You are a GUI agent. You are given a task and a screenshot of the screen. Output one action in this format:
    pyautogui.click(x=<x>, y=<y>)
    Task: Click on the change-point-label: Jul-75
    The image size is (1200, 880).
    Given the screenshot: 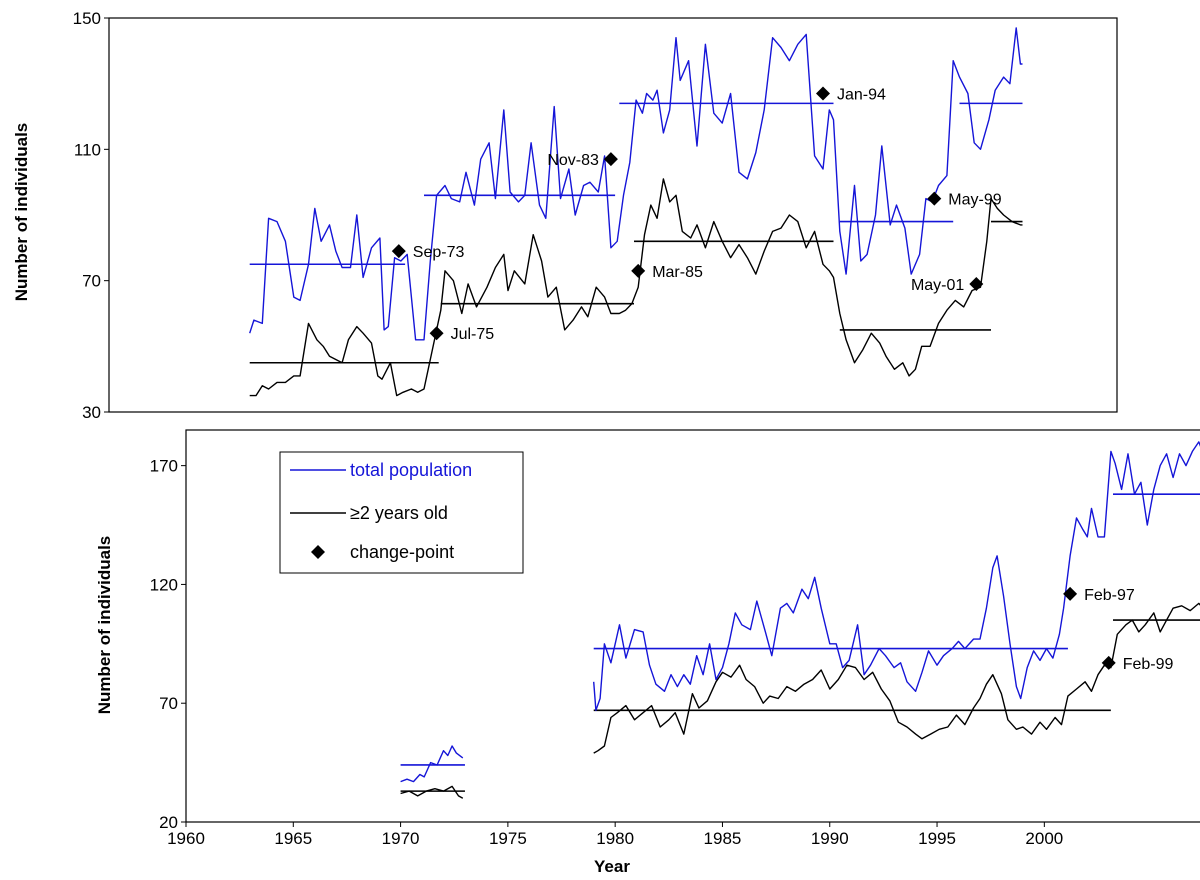 What is the action you would take?
    pyautogui.click(x=473, y=334)
    